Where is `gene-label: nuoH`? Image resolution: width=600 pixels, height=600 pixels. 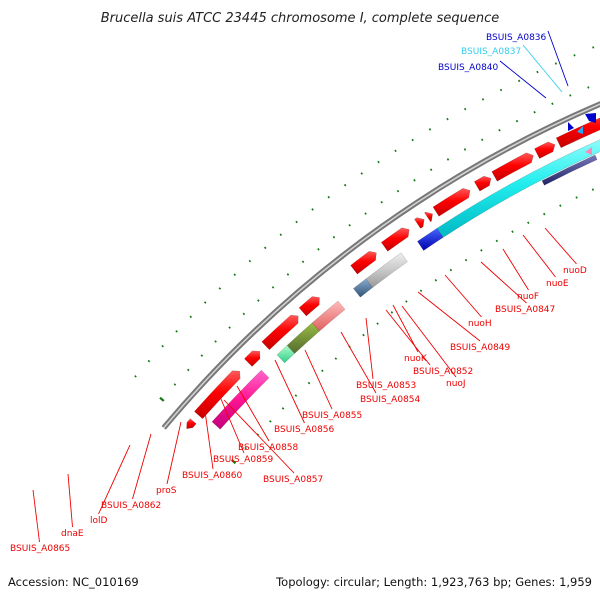 gene-label: nuoH is located at coordinates (480, 324).